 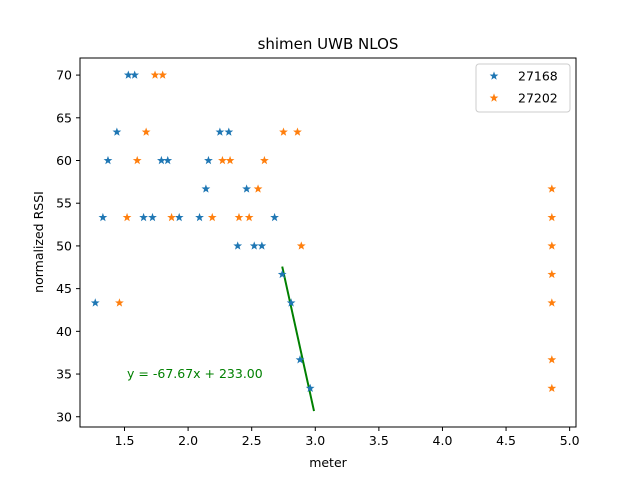 I want to click on y-tick-label: 35, so click(x=64, y=374).